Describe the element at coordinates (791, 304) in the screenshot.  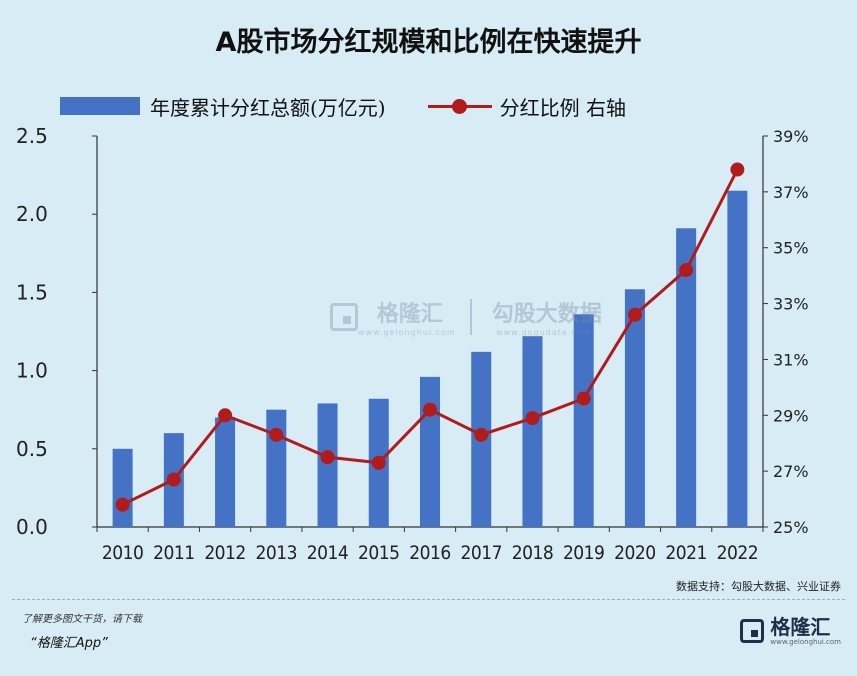
I see `y-right-tick-label: 33%` at that location.